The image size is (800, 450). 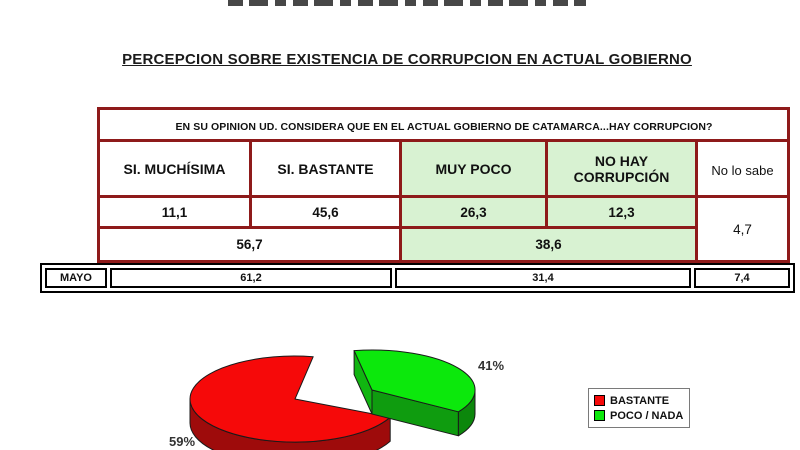 I want to click on mayo-value-si: 61,2, so click(x=251, y=278).